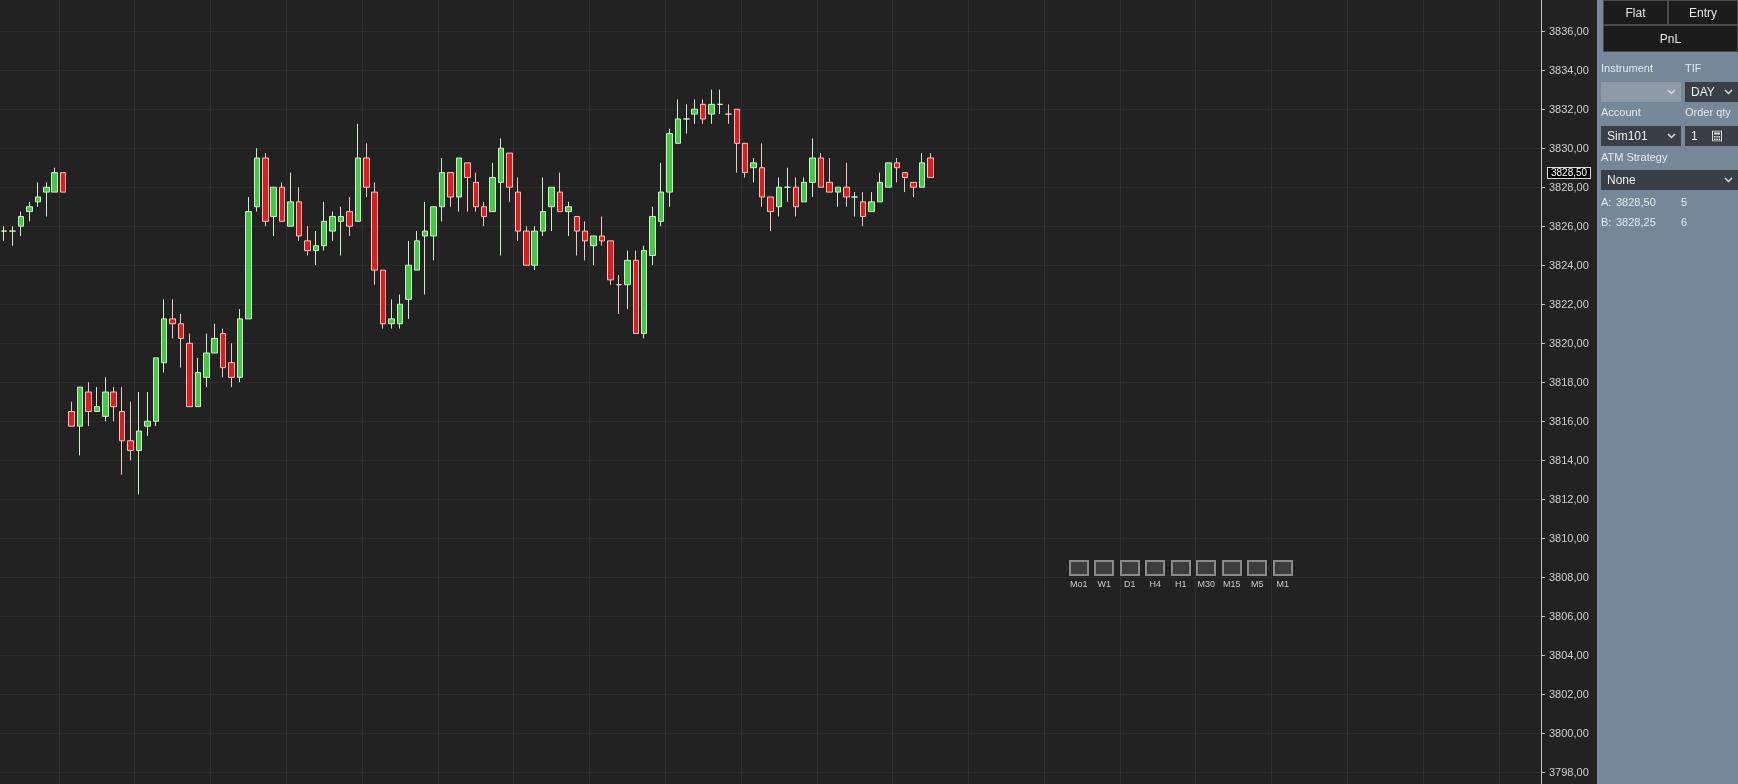 This screenshot has width=1738, height=784. What do you see at coordinates (1569, 173) in the screenshot?
I see `text: 3828,50` at bounding box center [1569, 173].